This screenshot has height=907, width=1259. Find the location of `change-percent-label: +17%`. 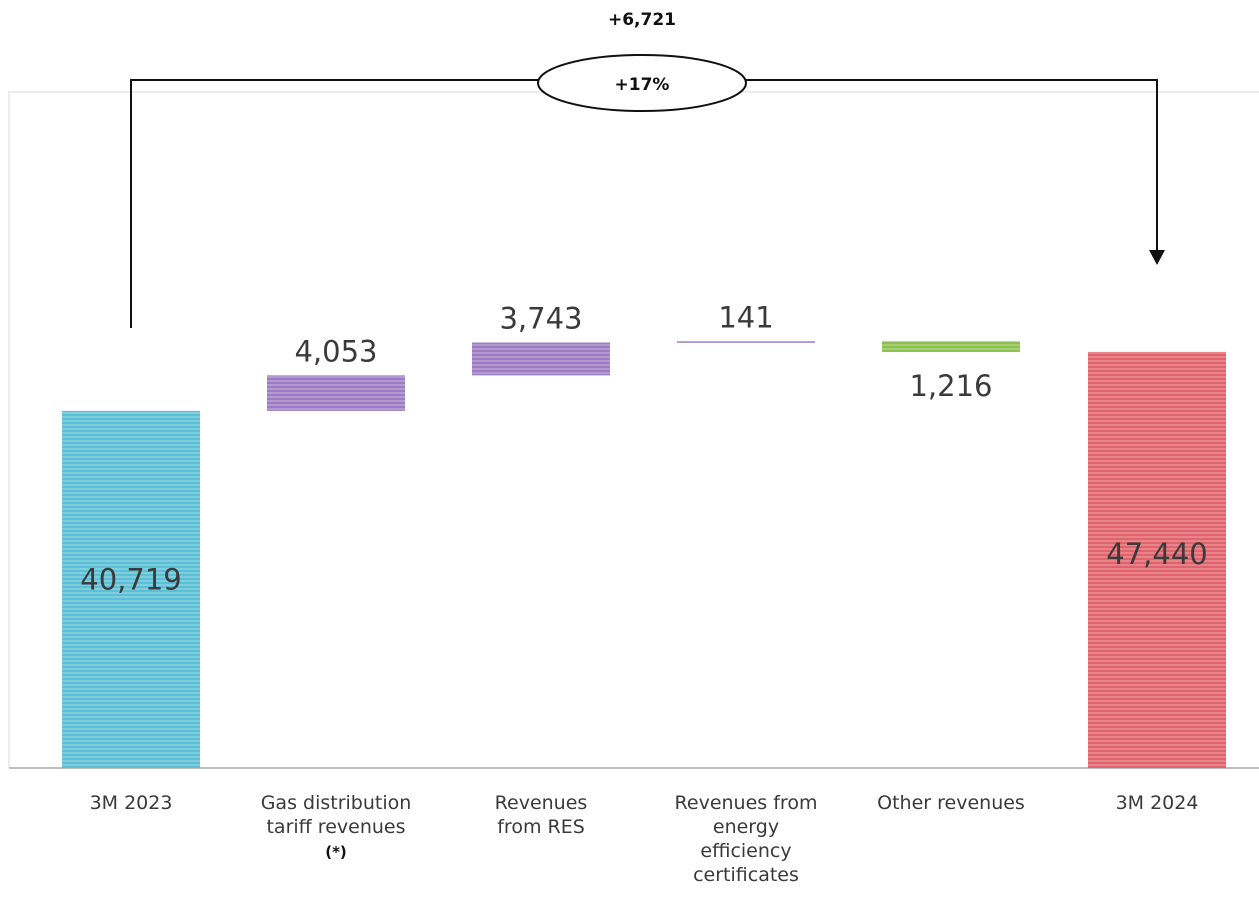

change-percent-label: +17% is located at coordinates (642, 85).